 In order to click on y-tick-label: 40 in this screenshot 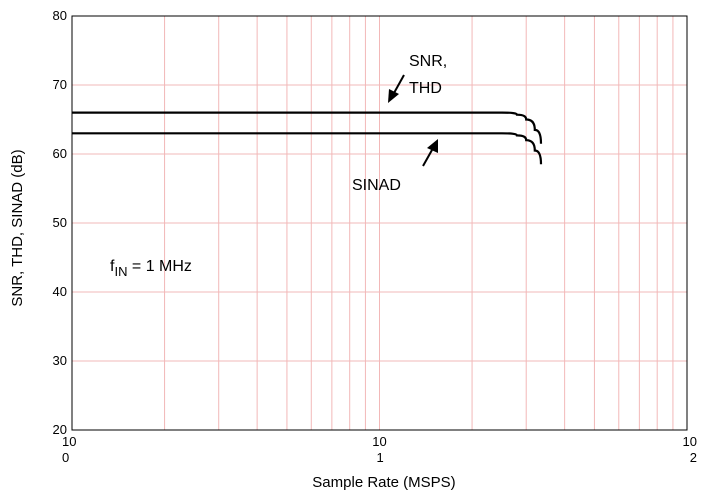, I will do `click(60, 291)`.